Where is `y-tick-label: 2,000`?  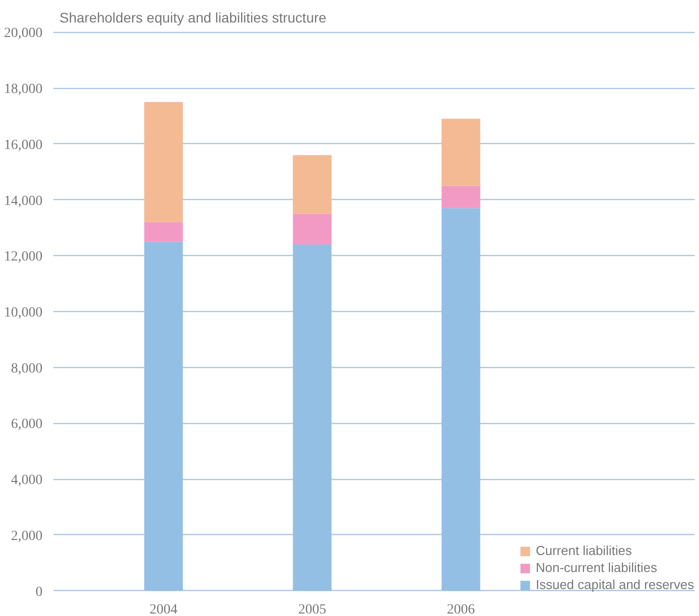
y-tick-label: 2,000 is located at coordinates (26, 536).